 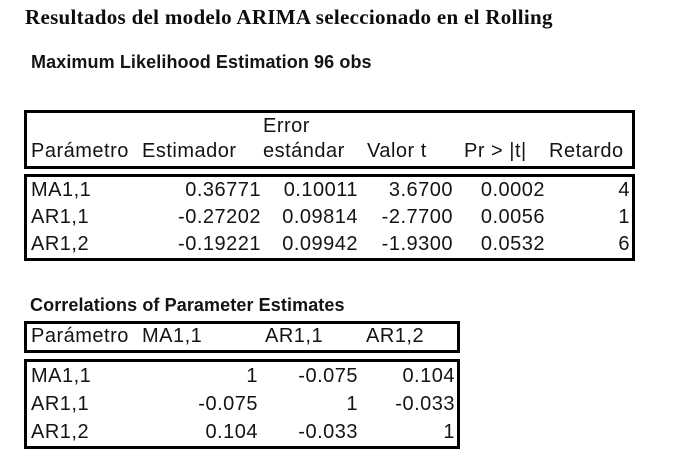 What do you see at coordinates (187, 305) in the screenshot?
I see `correlations-heading: Correlations of Parameter Estimates` at bounding box center [187, 305].